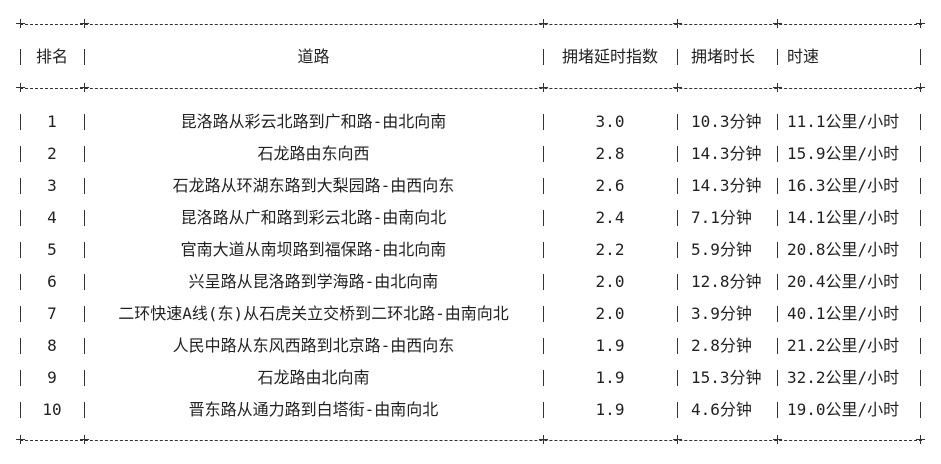  What do you see at coordinates (52, 313) in the screenshot?
I see `table-row-cell: 7` at bounding box center [52, 313].